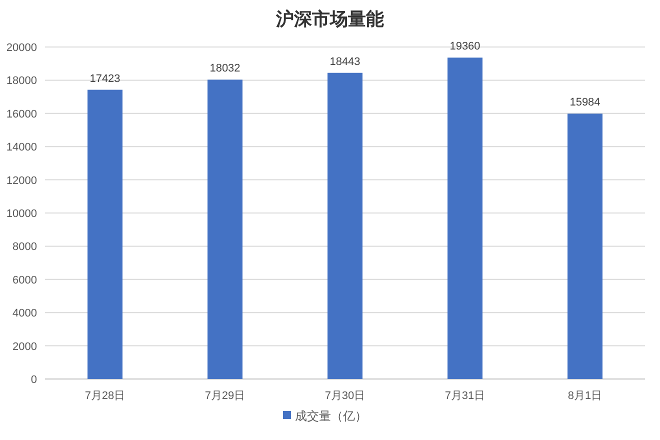 The width and height of the screenshot is (660, 440). I want to click on y-tick-label: 14000, so click(21, 148).